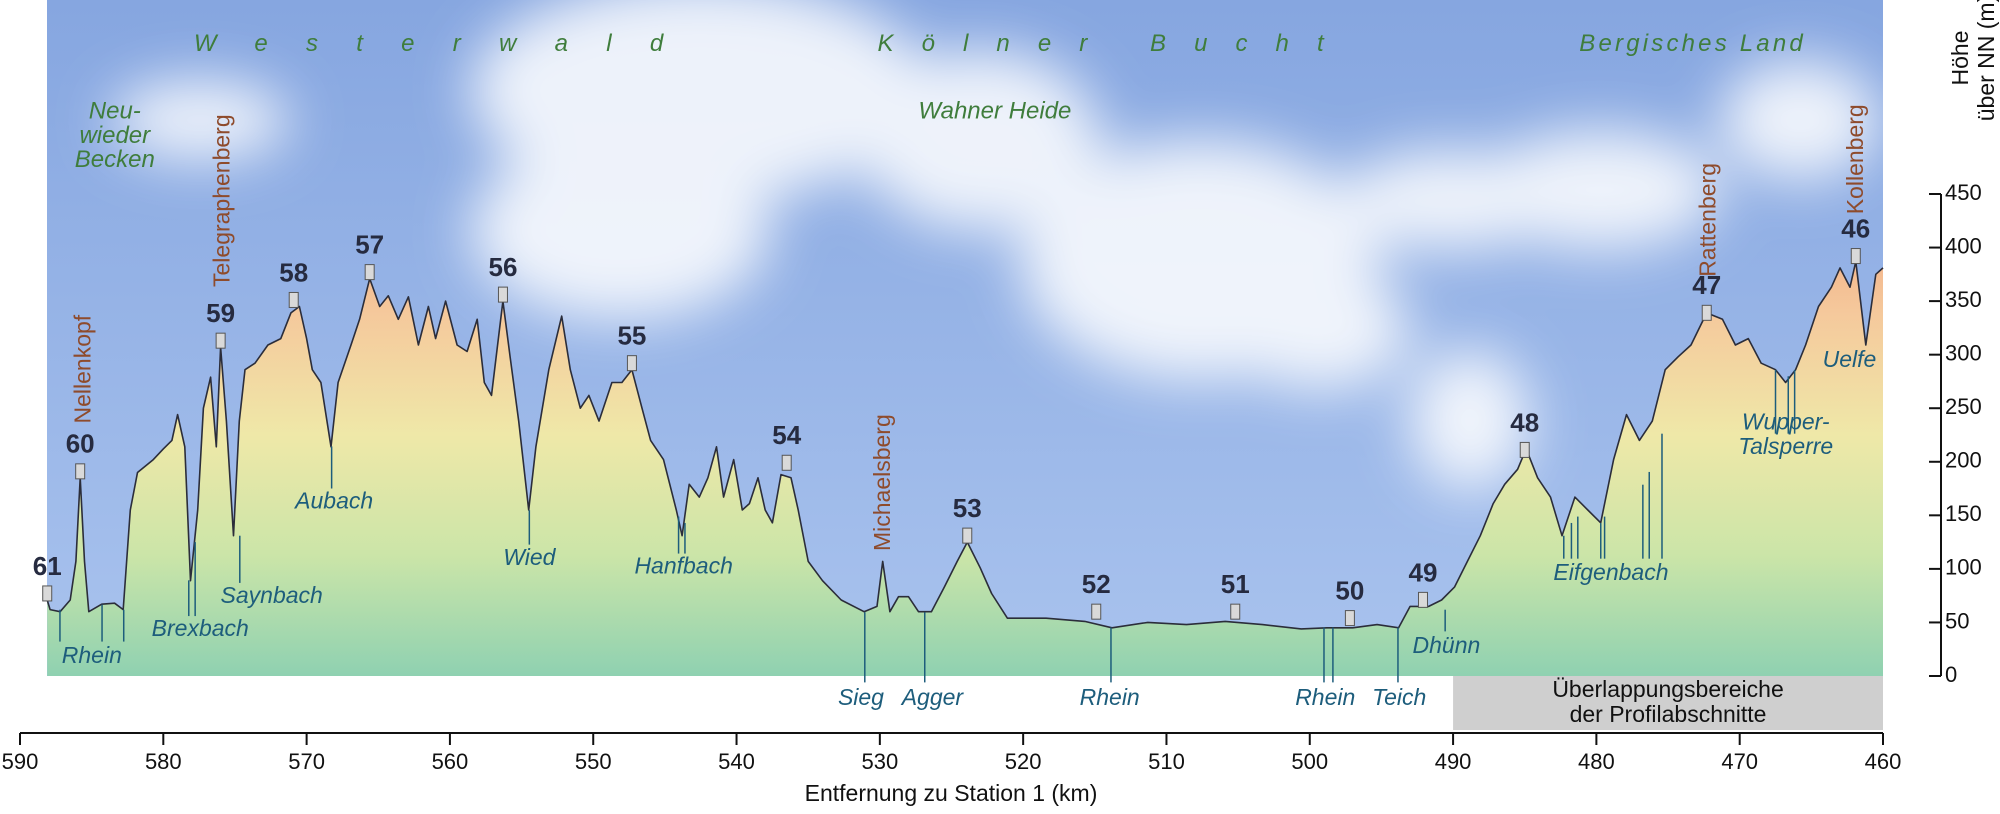  What do you see at coordinates (1963, 192) in the screenshot?
I see `y-tick-label: 450` at bounding box center [1963, 192].